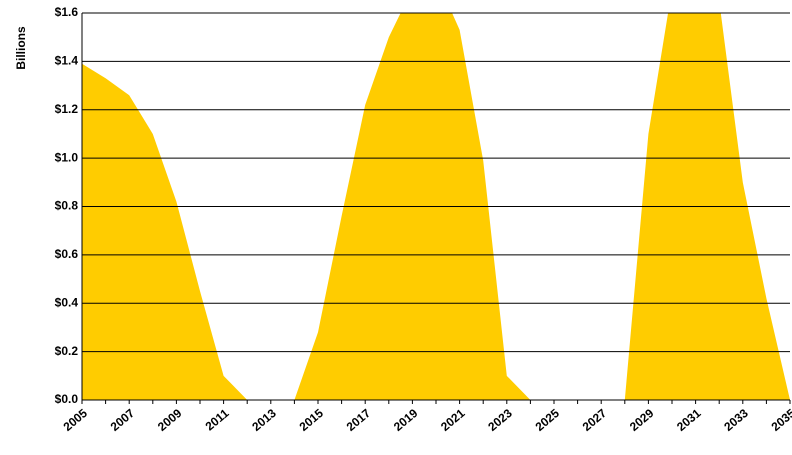 This screenshot has height=455, width=792. I want to click on x-tick-label: 2009, so click(170, 420).